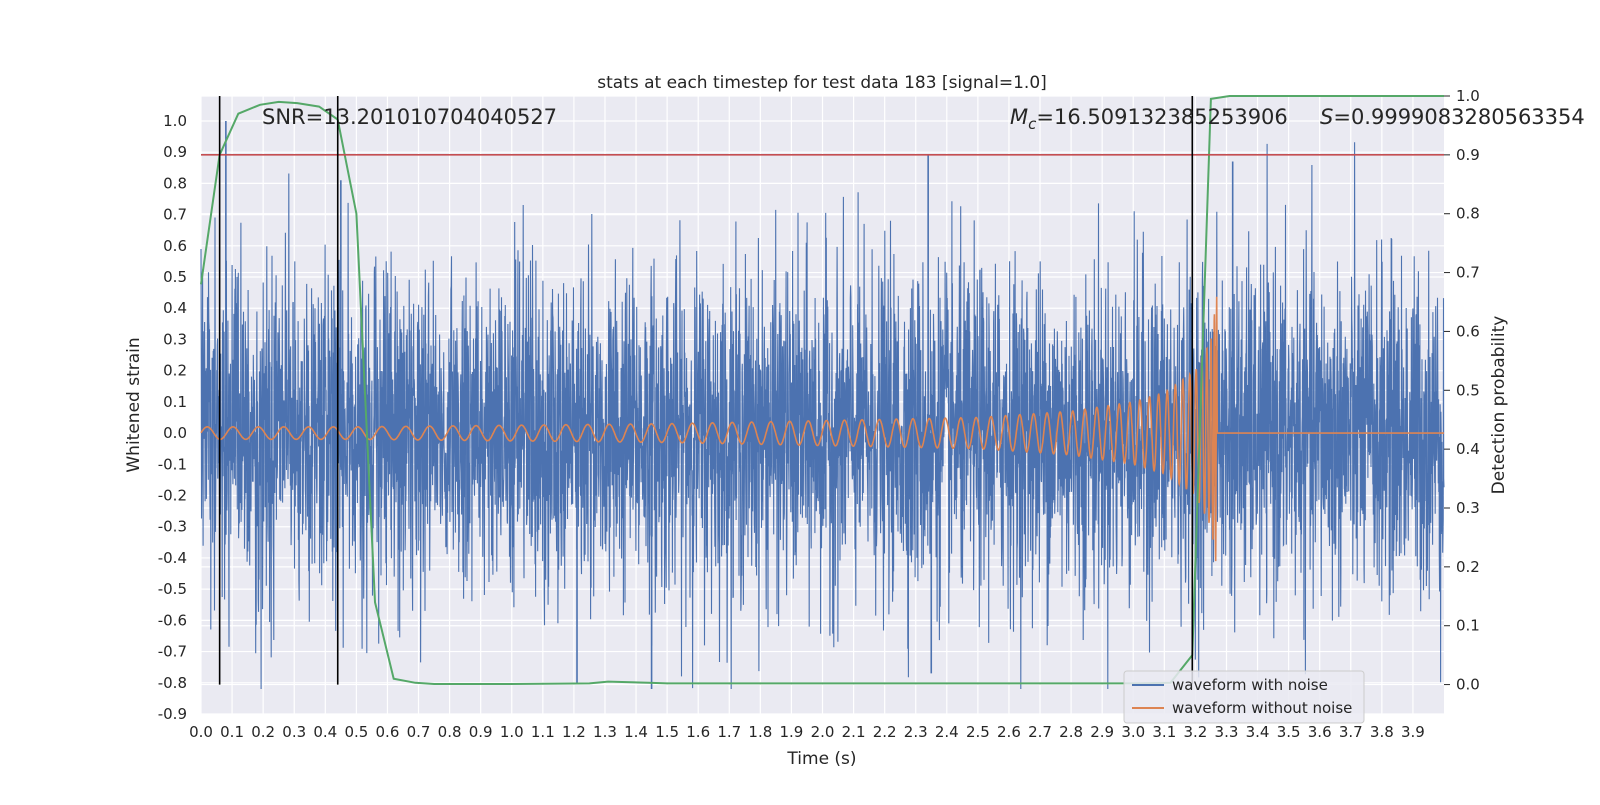 This screenshot has height=805, width=1600. Describe the element at coordinates (172, 496) in the screenshot. I see `y-left-tick-label: -0.2` at that location.